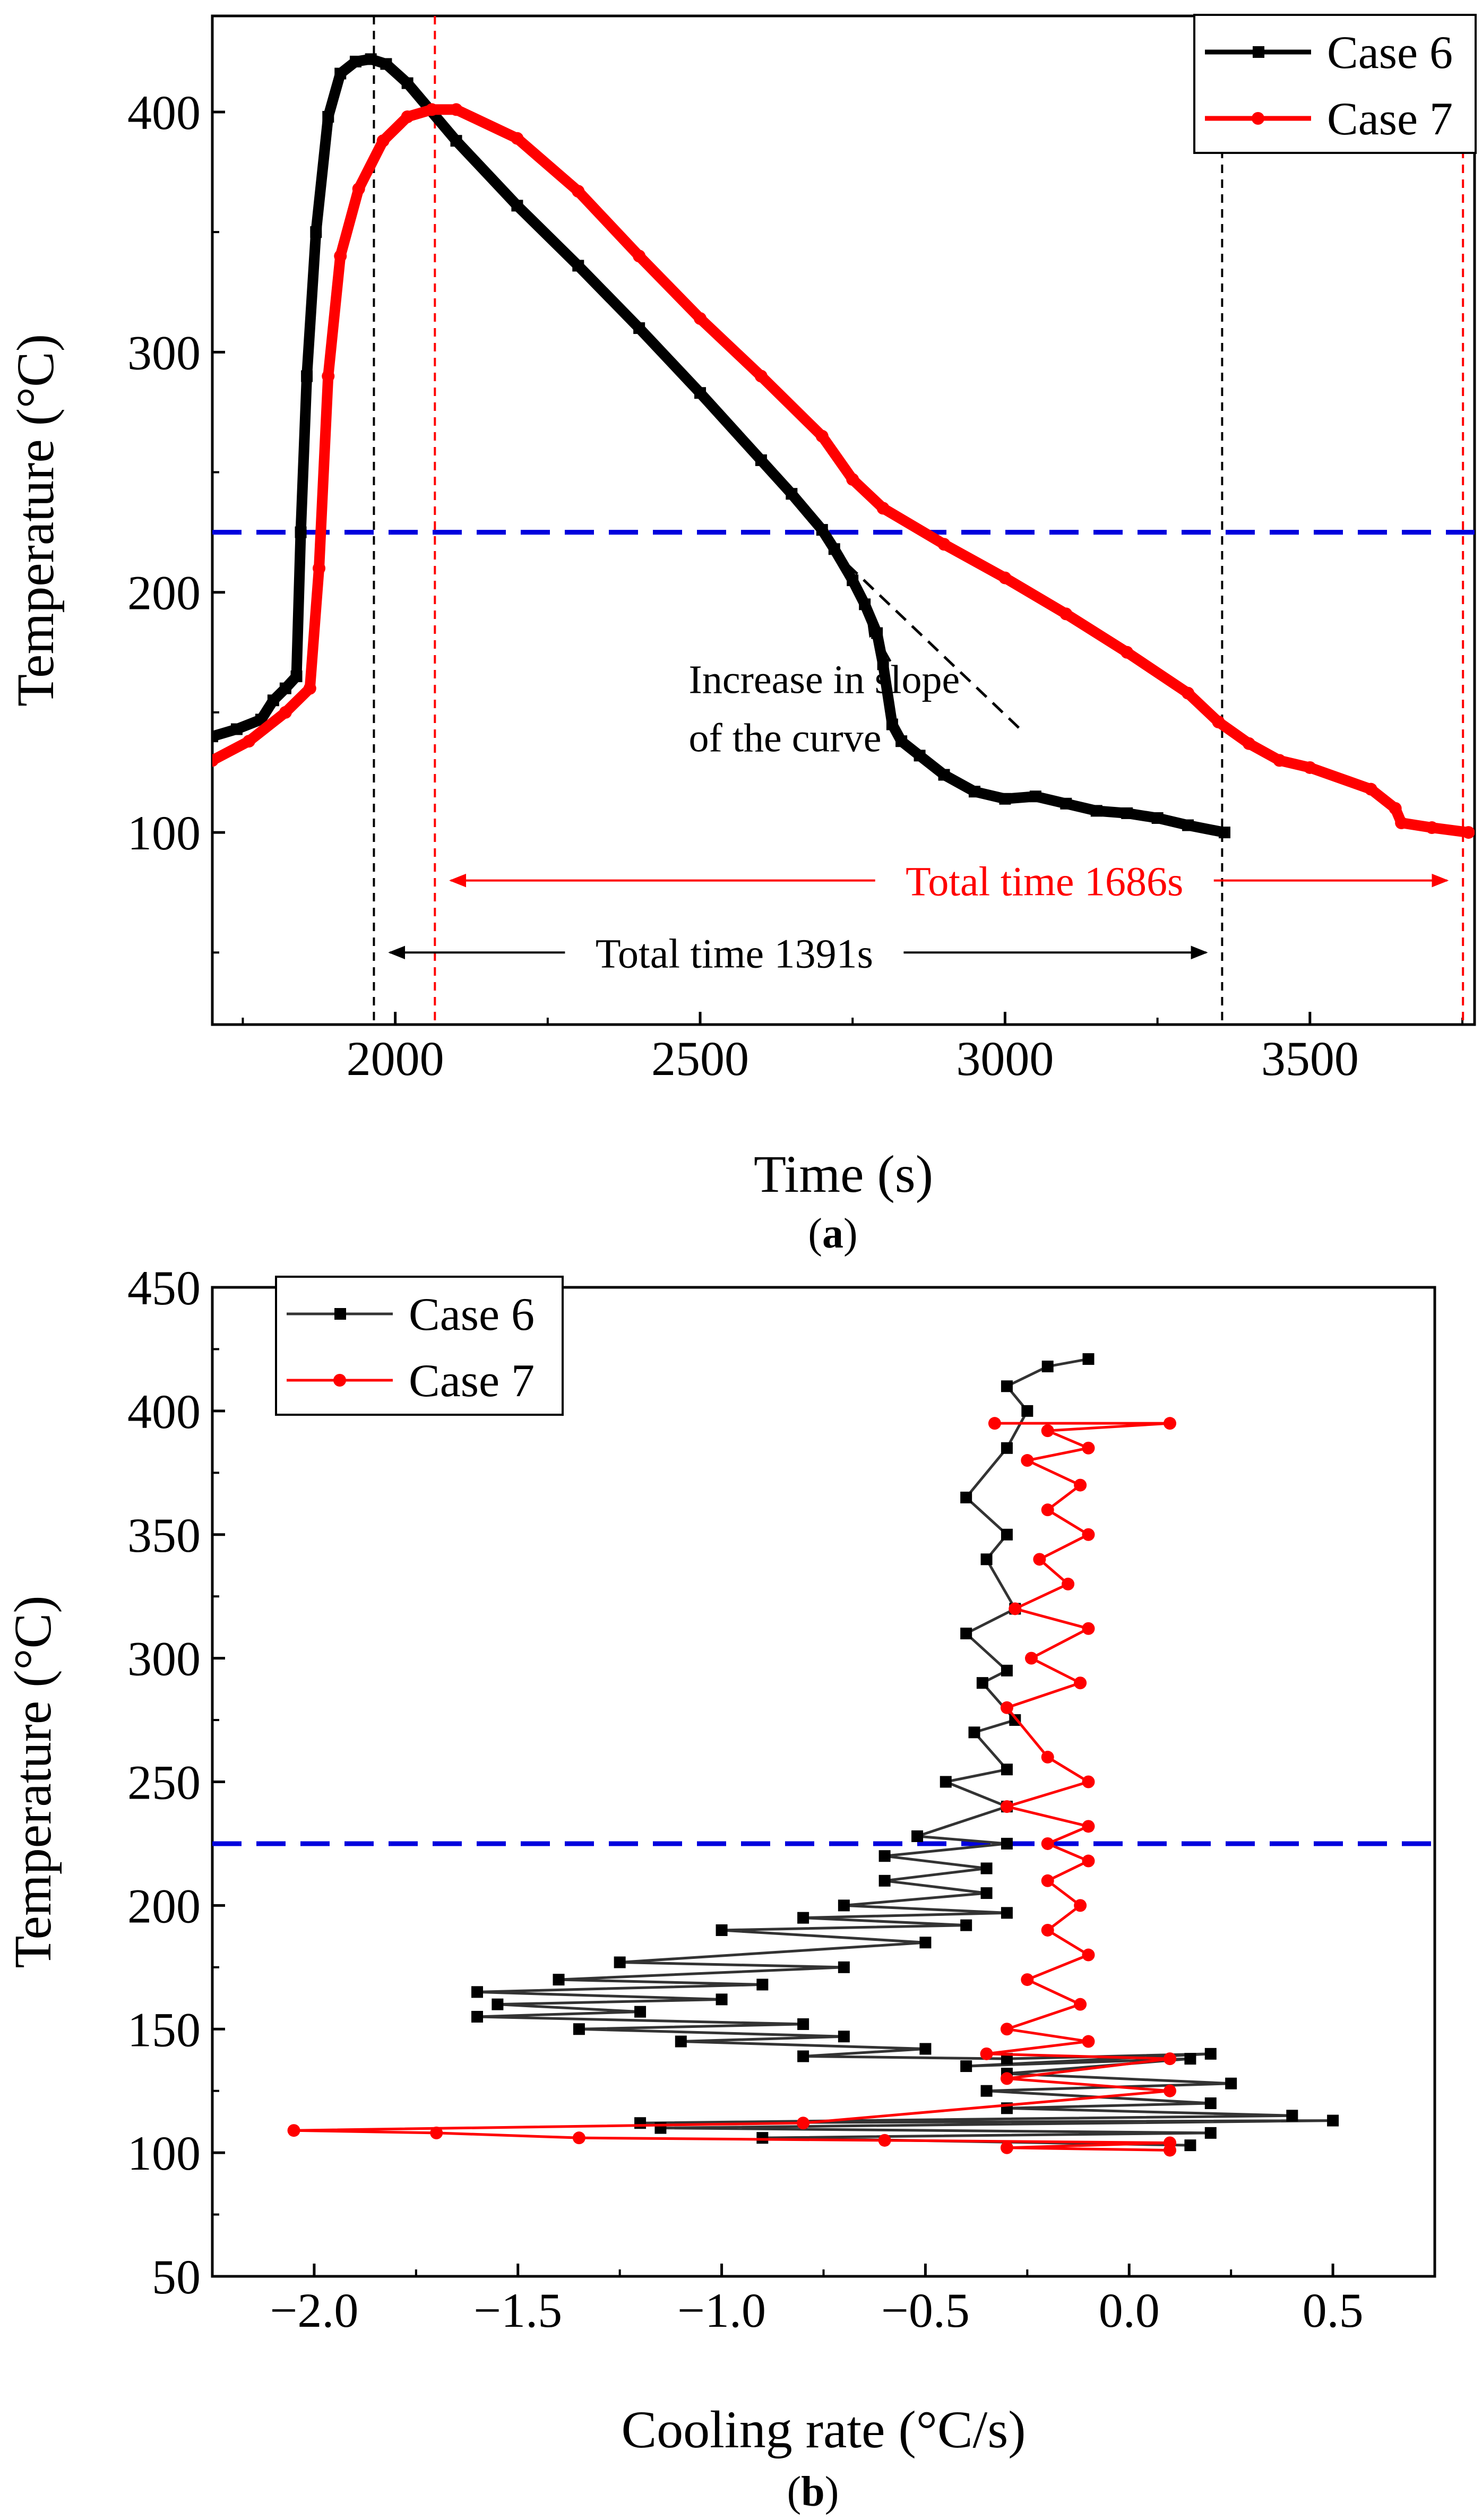 This screenshot has height=2520, width=1482. What do you see at coordinates (164, 1535) in the screenshot?
I see `y-tick-label: 350` at bounding box center [164, 1535].